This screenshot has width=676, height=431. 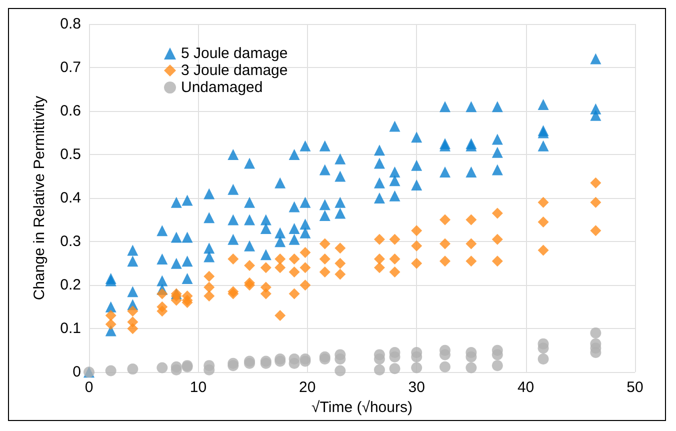 I want to click on x-tick-label: 10, so click(x=198, y=387).